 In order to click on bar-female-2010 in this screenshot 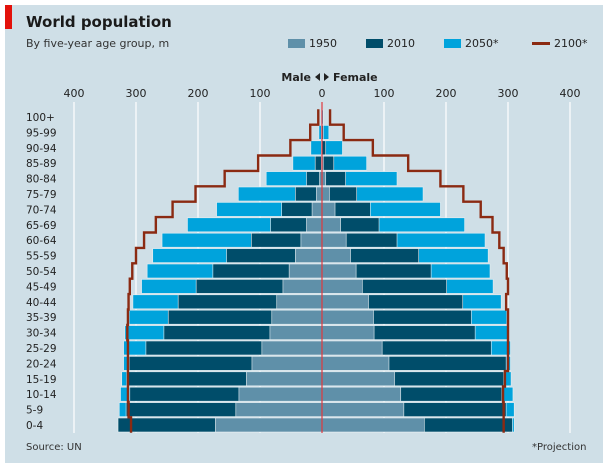, I will do `click(328, 163)`.